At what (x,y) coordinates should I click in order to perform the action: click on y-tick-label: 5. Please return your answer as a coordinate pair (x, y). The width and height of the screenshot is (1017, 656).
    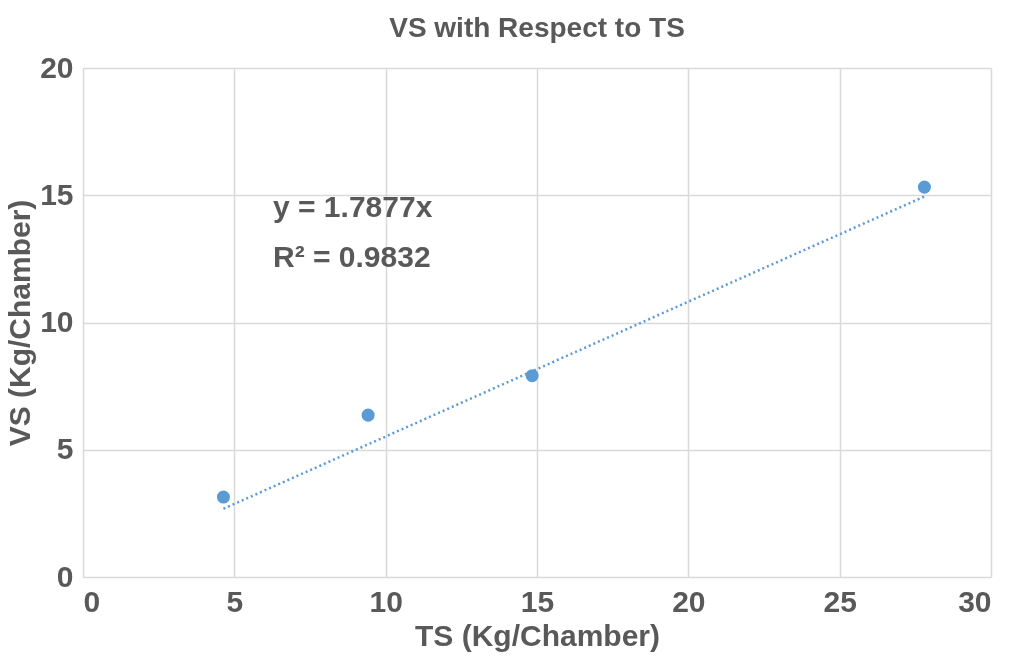
    Looking at the image, I should click on (65, 449).